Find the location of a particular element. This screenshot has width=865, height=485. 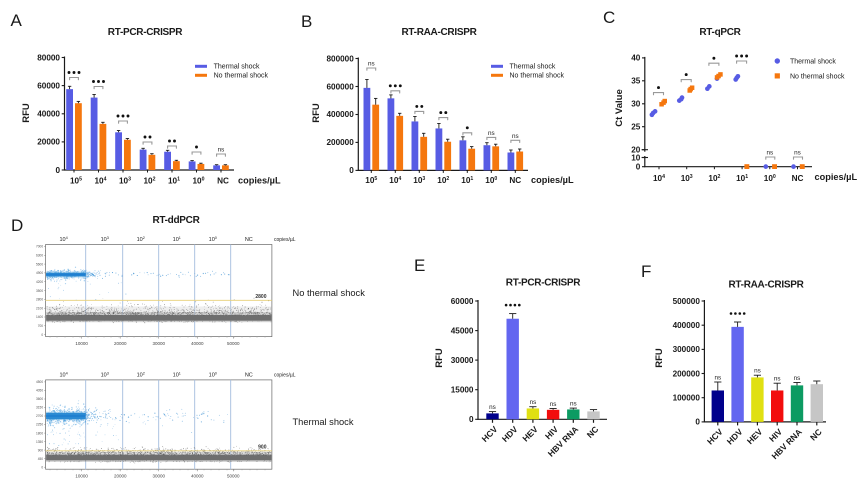

svg-text: 800000 is located at coordinates (340, 58).